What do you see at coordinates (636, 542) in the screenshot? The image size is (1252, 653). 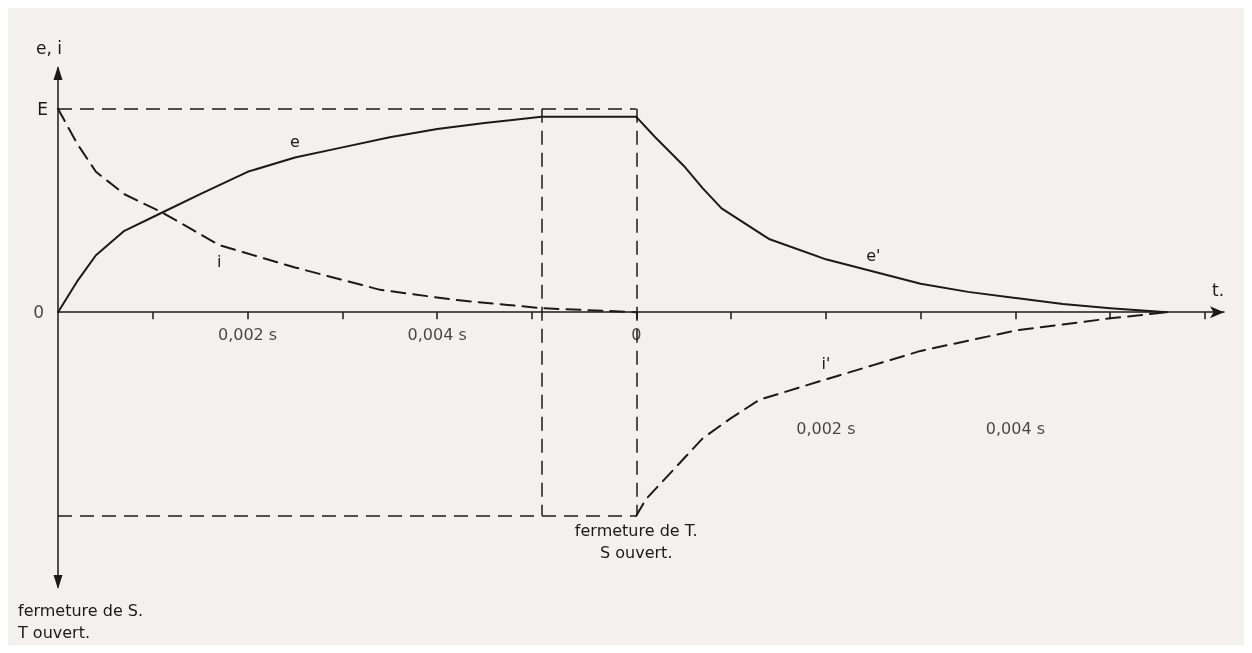 I see `ref-line-label: fermeture de T. S ouvert.` at bounding box center [636, 542].